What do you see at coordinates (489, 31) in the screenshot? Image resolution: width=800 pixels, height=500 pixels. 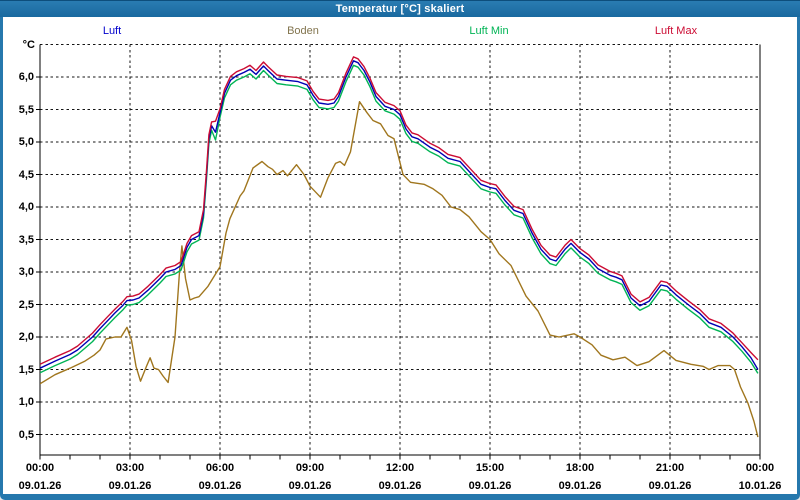 I see `legend-item-luft-min: Luft Min` at bounding box center [489, 31].